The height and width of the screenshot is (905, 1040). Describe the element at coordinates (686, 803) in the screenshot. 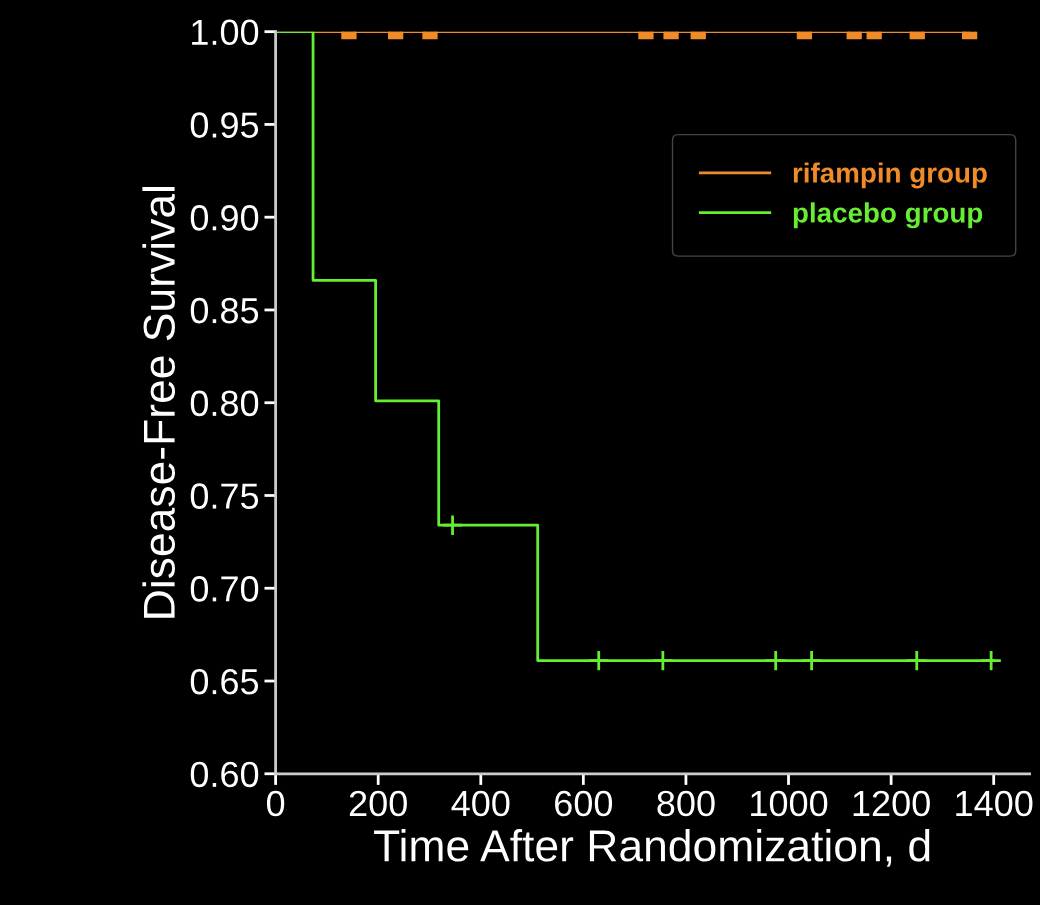

I see `x-tick-label: 800` at that location.